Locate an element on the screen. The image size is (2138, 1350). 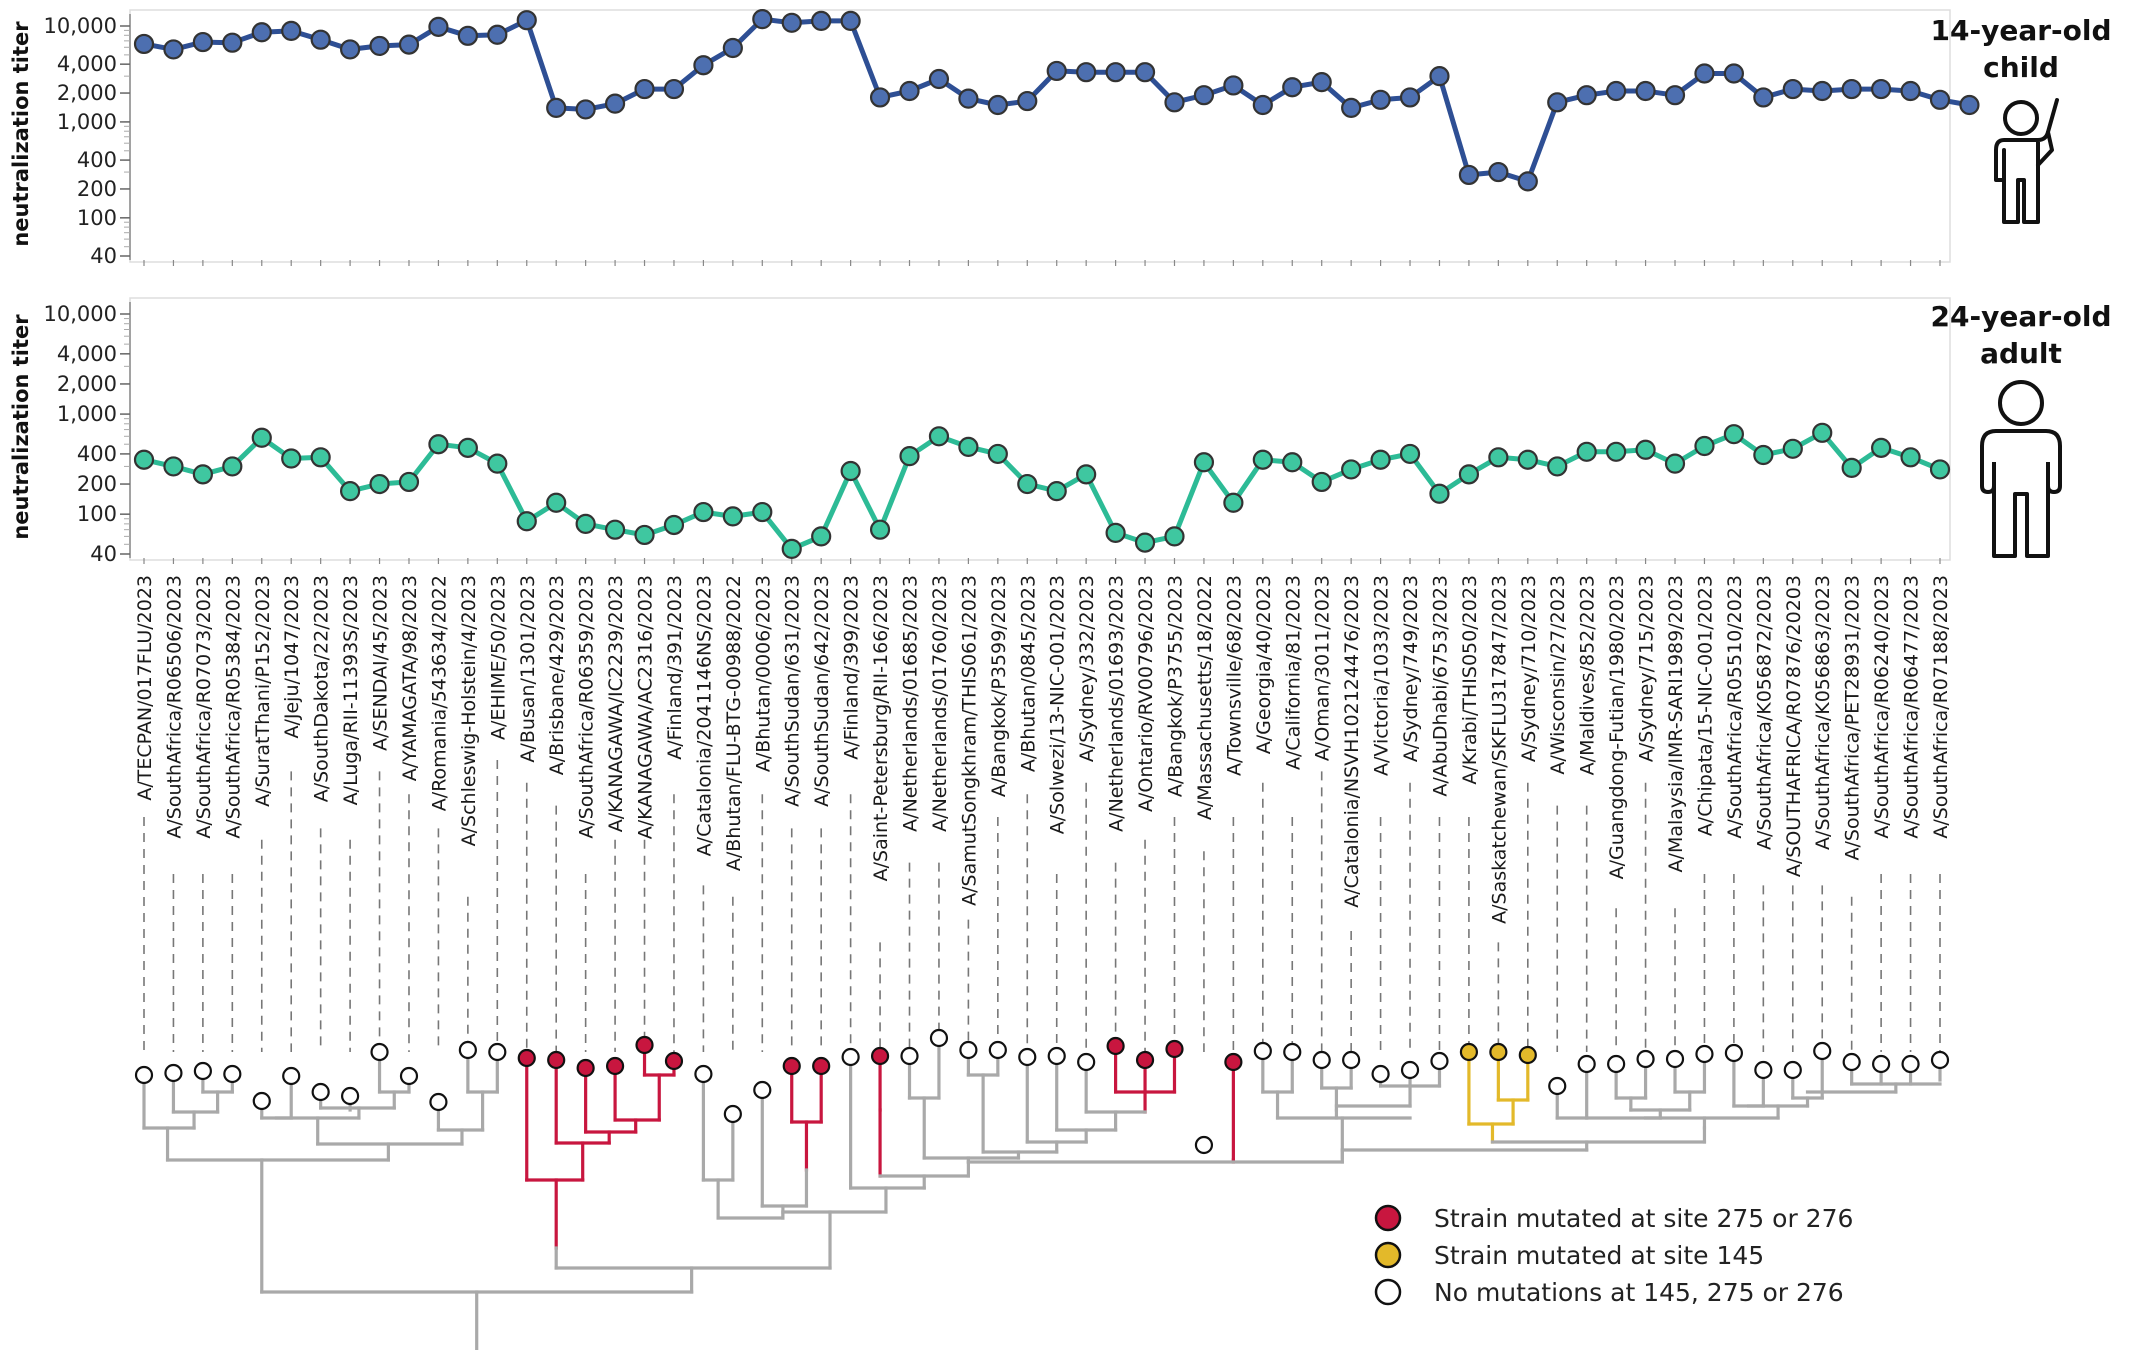
y-tick-label: 400 is located at coordinates (97, 160).